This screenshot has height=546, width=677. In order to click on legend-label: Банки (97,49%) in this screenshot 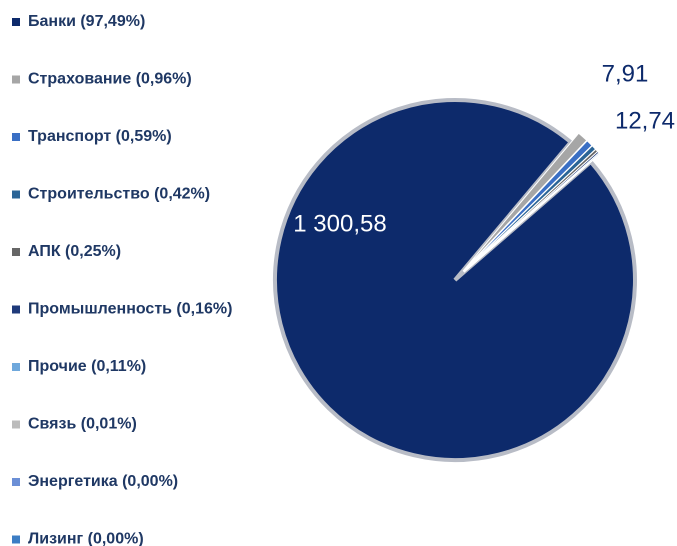, I will do `click(86, 21)`.